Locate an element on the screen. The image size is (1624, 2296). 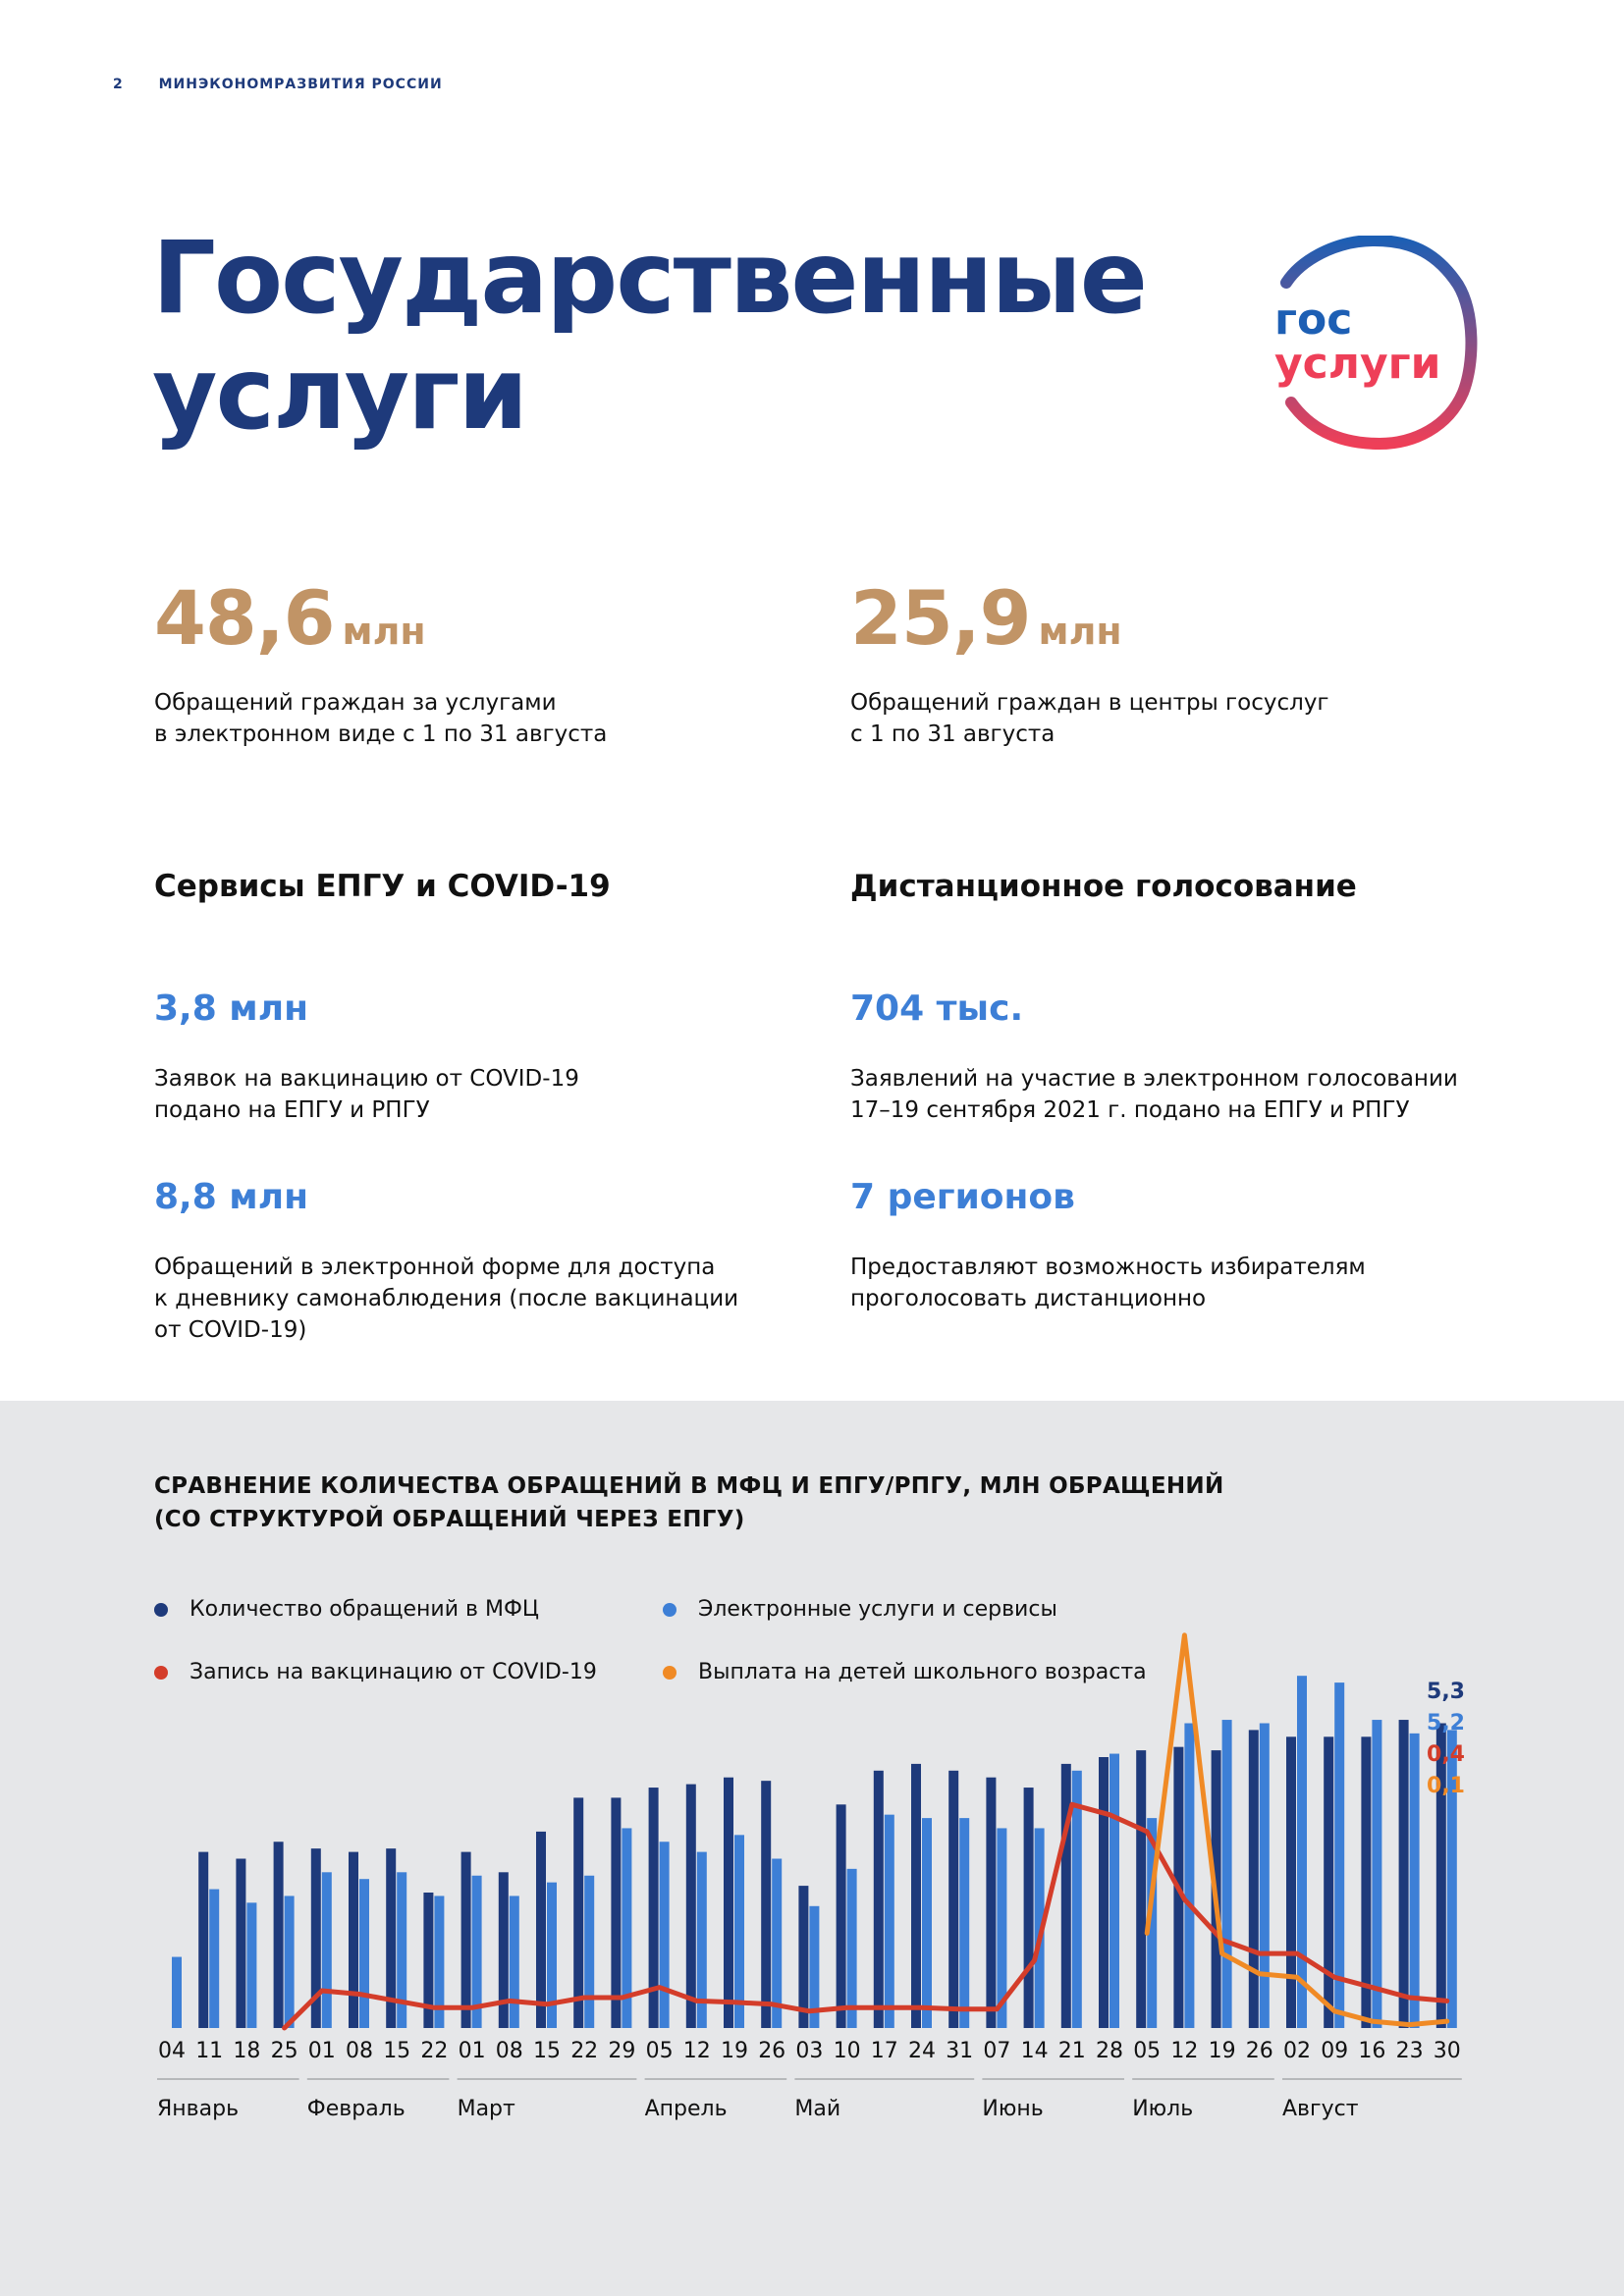
stat-centers-unit: млн is located at coordinates (1080, 631).